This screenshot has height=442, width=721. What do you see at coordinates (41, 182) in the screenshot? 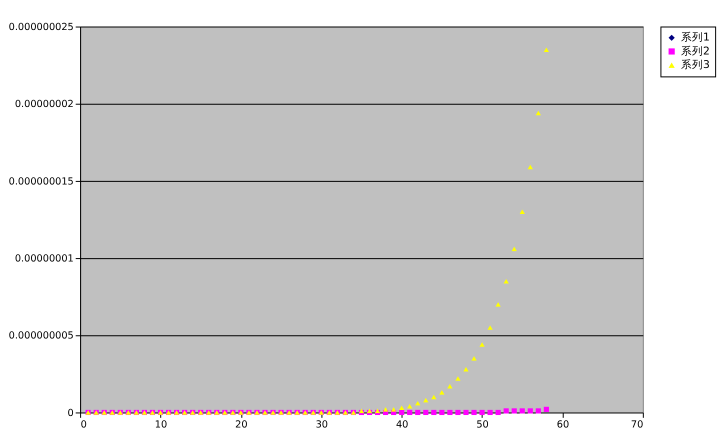
I see `y-tick-label: 0.000000015` at bounding box center [41, 182].